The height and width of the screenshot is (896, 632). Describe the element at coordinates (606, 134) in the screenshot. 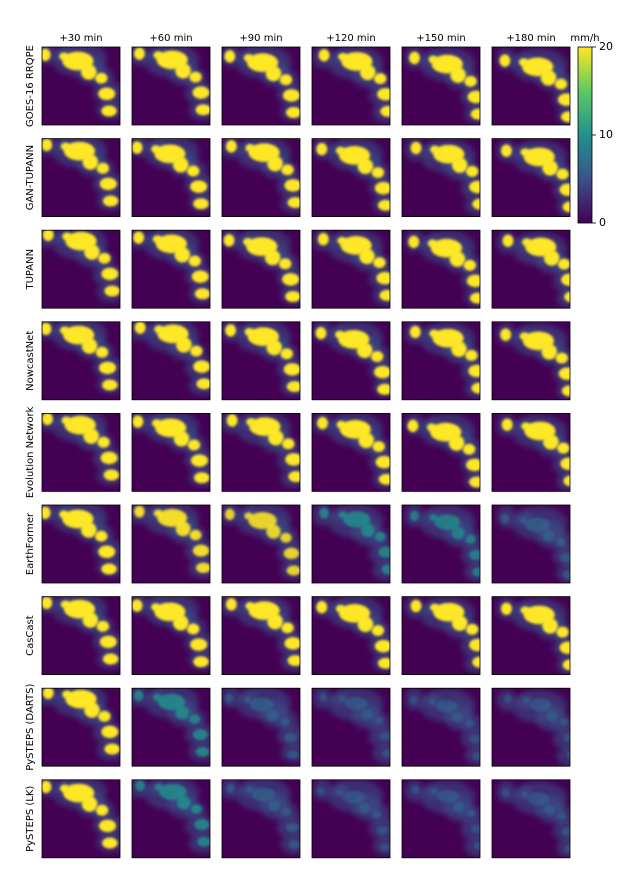

I see `colorbar-tick-label: 10` at that location.